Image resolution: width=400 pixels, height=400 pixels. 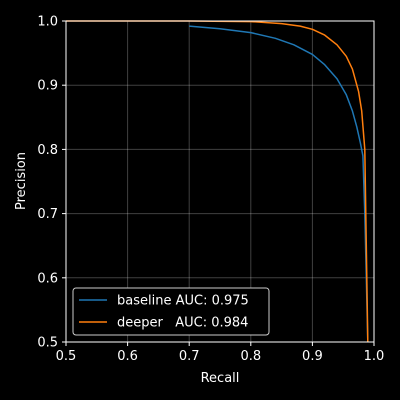 I want to click on y-axis-ticks: 0.5 0.6 0.7 0.8 0.9 1.0, so click(x=51, y=183).